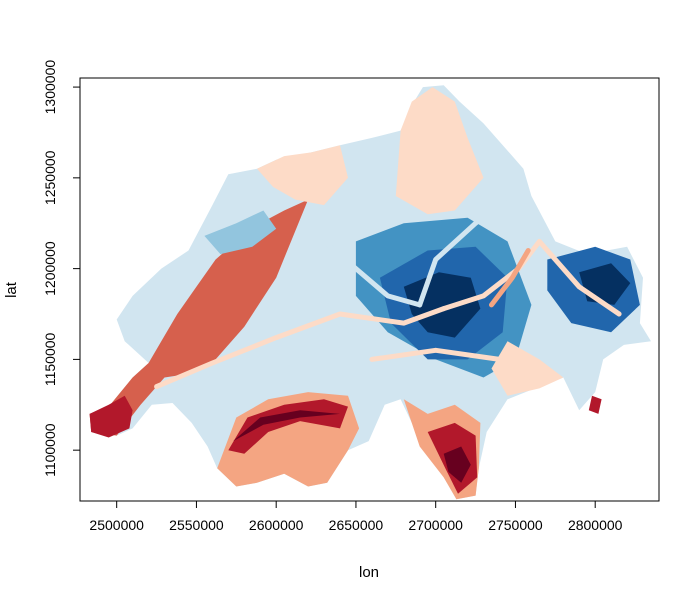 The height and width of the screenshot is (605, 700). I want to click on x-tick-label: 2600000, so click(276, 525).